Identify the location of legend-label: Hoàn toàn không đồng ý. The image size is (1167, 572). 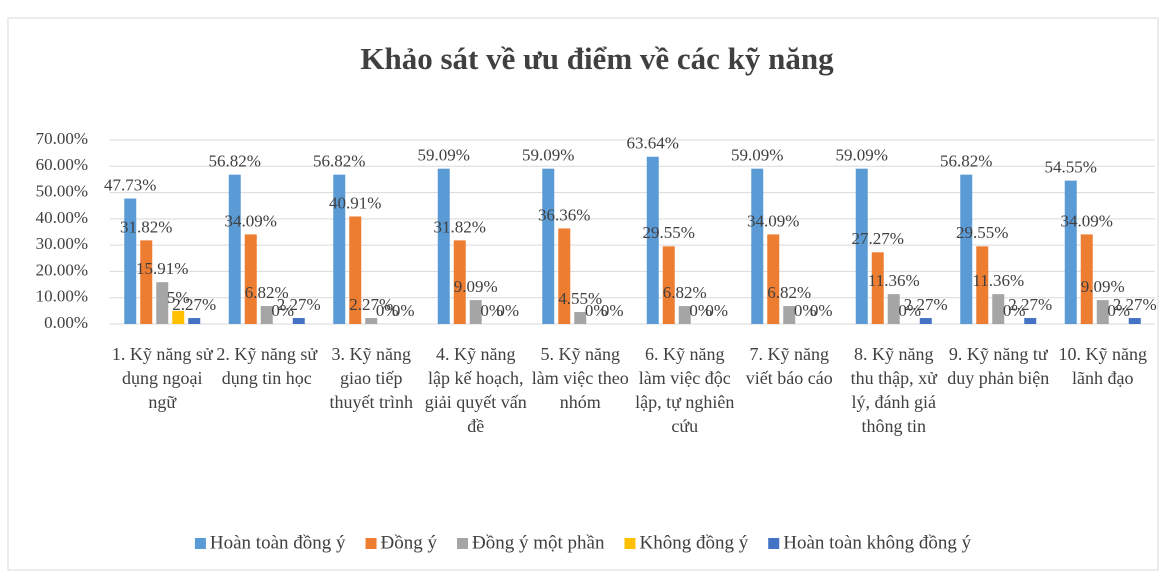
(877, 542).